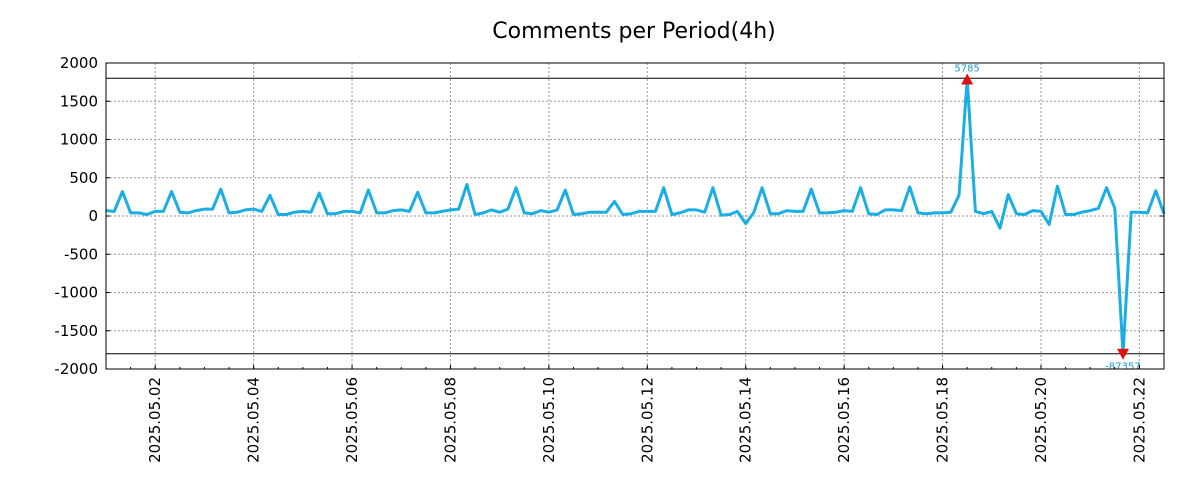  Describe the element at coordinates (1122, 367) in the screenshot. I see `annotation-label: -87357` at that location.